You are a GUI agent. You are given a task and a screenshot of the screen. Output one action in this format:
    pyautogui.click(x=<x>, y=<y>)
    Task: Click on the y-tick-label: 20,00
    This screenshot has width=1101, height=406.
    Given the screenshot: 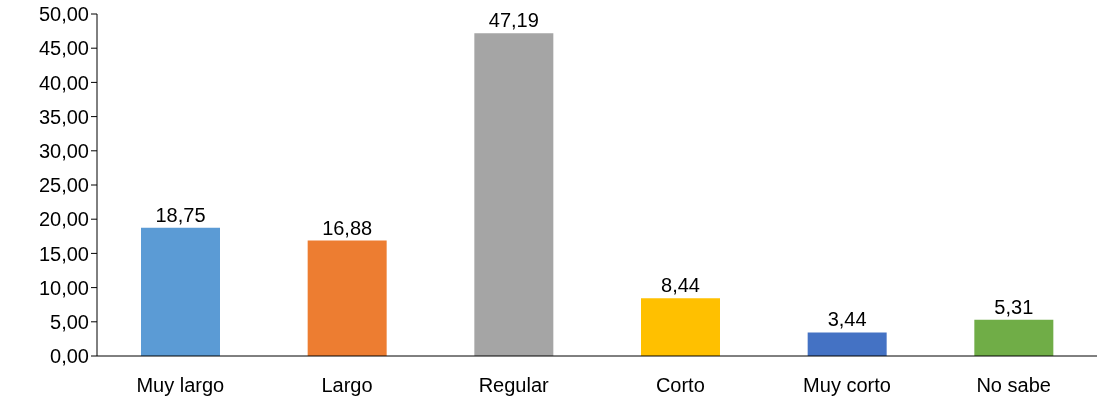 What is the action you would take?
    pyautogui.click(x=63, y=219)
    